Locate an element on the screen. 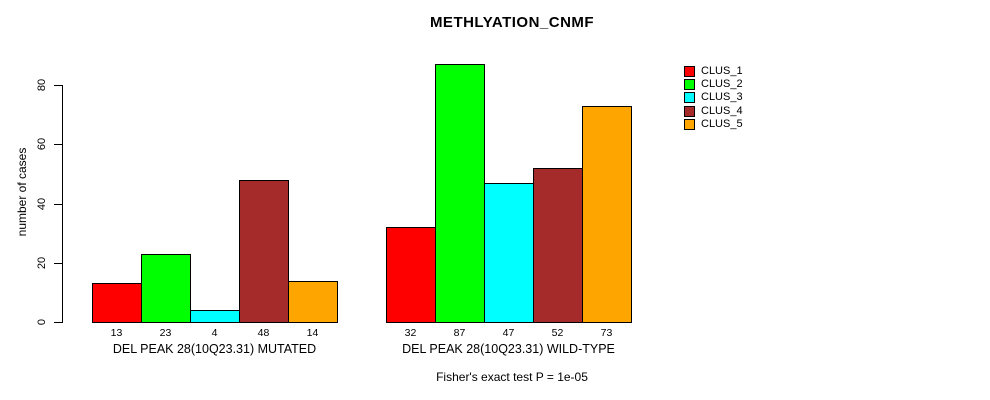  y-tick-label: 60 is located at coordinates (42, 144).